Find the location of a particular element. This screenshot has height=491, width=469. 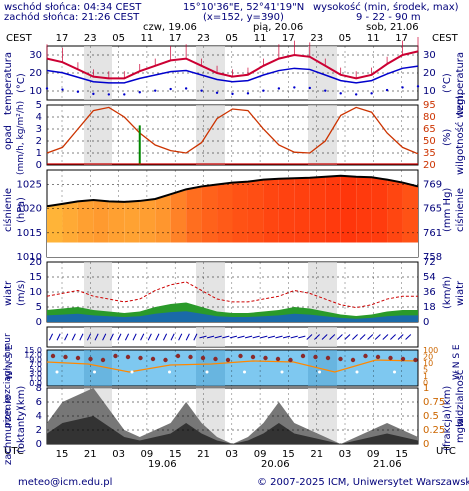

pressure-tick-right: 761 is located at coordinates (432, 233).